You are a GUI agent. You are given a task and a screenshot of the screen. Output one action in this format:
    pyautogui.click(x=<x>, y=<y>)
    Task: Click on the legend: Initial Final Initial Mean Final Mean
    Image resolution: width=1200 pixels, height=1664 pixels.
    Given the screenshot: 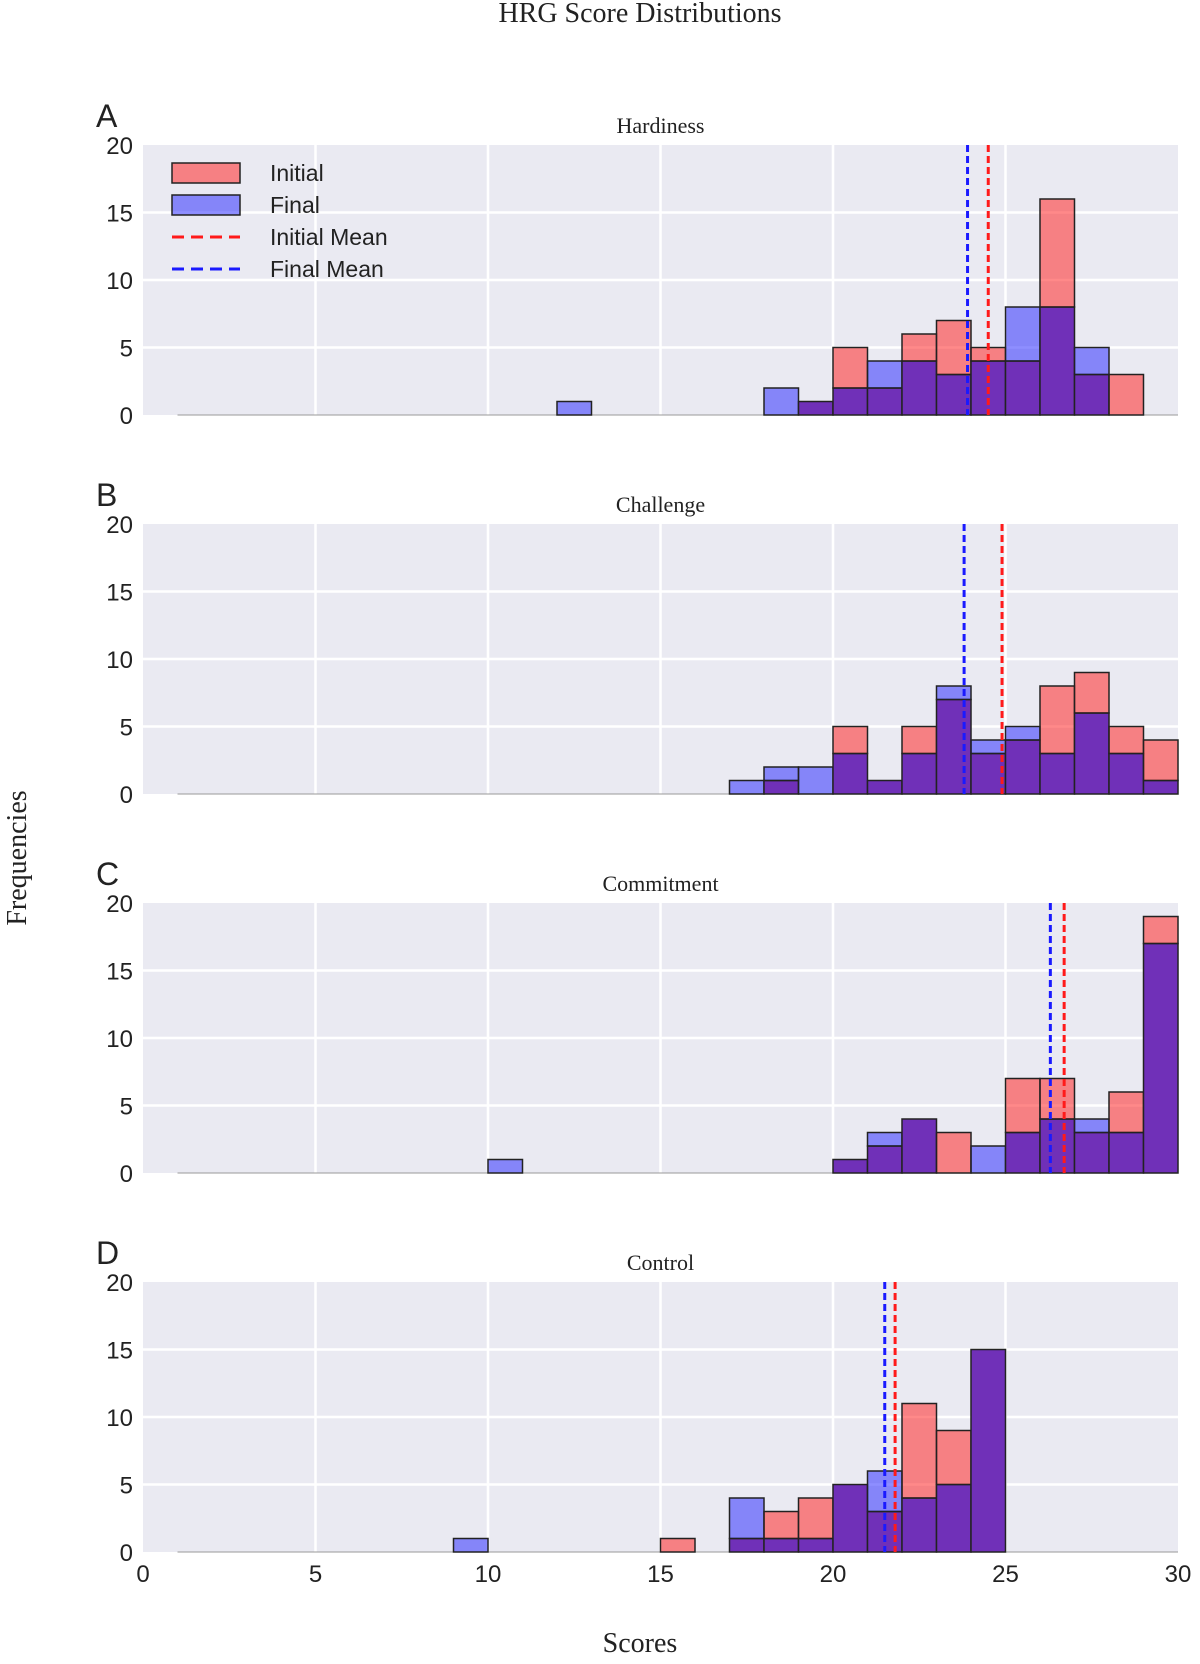 What is the action you would take?
    pyautogui.click(x=279, y=221)
    